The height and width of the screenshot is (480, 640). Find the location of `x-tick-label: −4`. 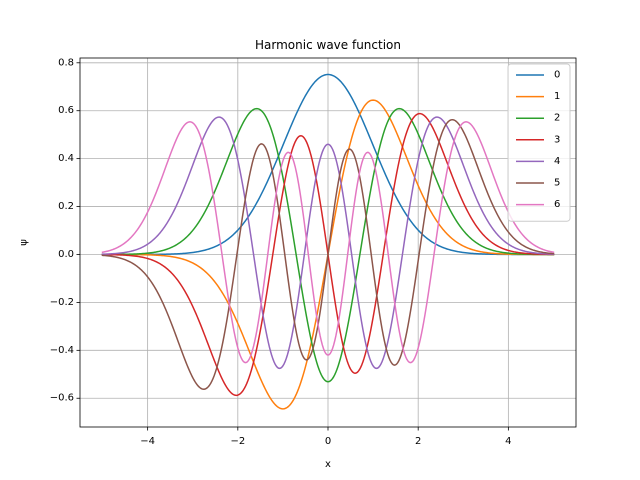

x-tick-label: −4 is located at coordinates (147, 441).